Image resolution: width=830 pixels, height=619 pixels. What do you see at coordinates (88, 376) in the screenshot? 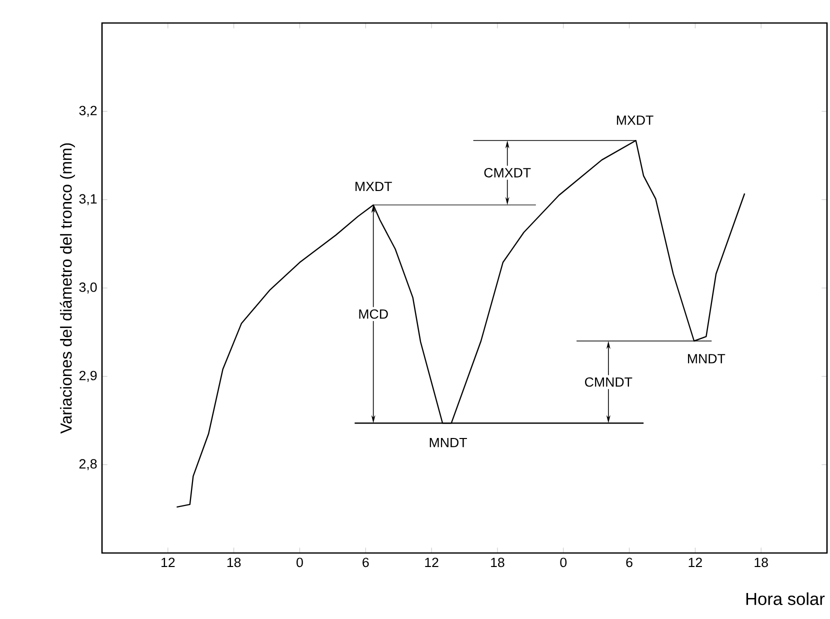
I see `y-tick-label: 2,9` at bounding box center [88, 376].